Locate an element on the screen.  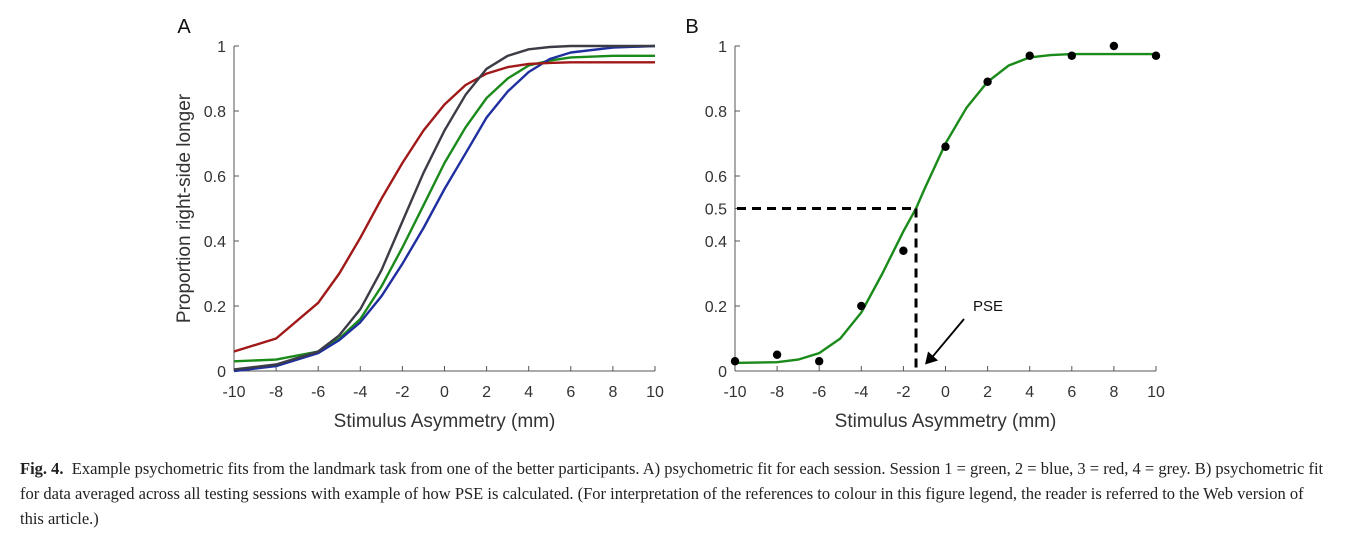
panel-label: A is located at coordinates (184, 27).